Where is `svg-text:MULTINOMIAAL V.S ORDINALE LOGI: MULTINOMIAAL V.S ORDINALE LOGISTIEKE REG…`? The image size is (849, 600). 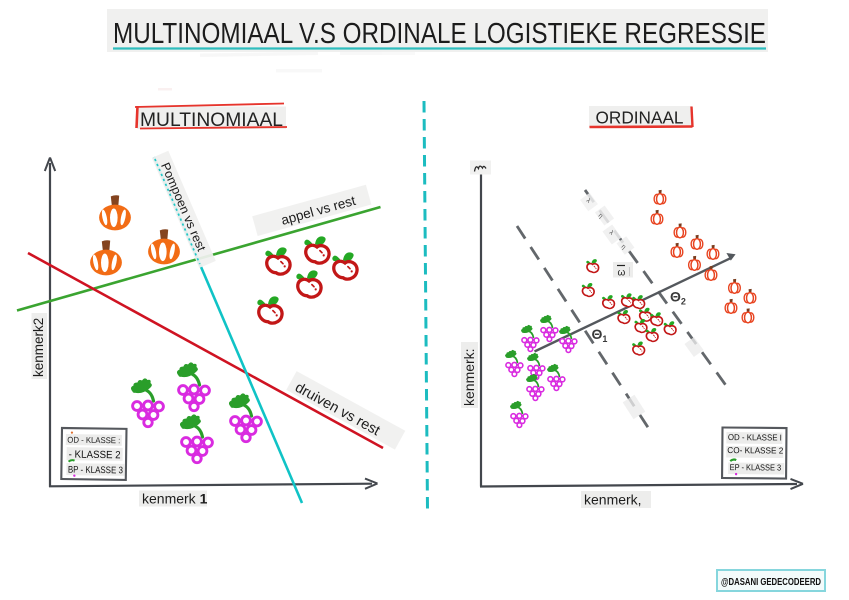 svg-text:MULTINOMIAAL V.S ORDINALE LOGI: MULTINOMIAAL V.S ORDINALE LOGISTIEKE REG… is located at coordinates (439, 34).